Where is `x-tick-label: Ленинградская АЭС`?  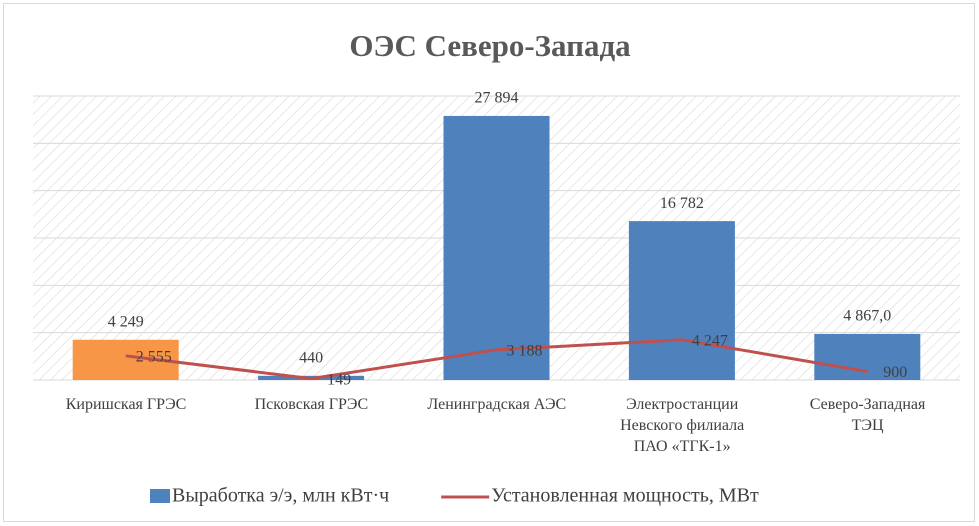 x-tick-label: Ленинградская АЭС is located at coordinates (497, 404).